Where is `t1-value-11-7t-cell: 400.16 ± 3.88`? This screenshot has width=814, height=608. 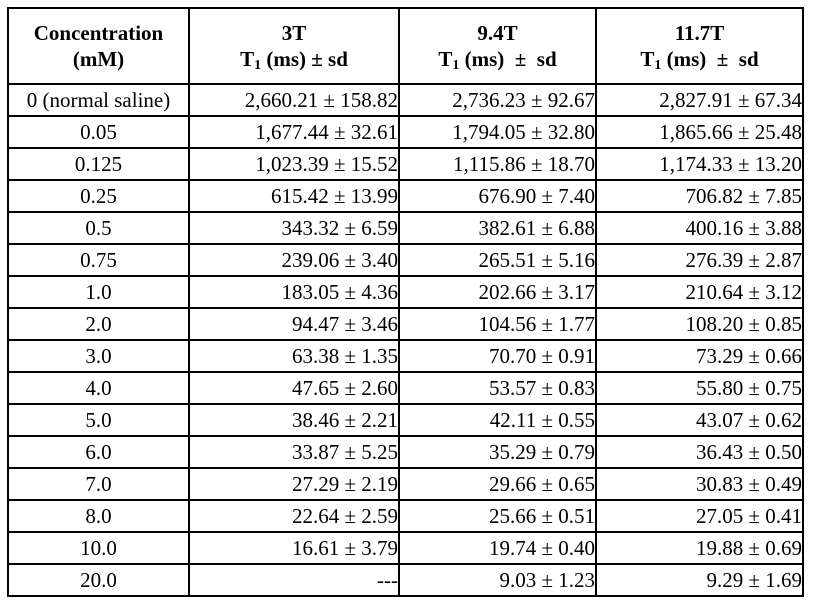 t1-value-11-7t-cell: 400.16 ± 3.88 is located at coordinates (699, 228).